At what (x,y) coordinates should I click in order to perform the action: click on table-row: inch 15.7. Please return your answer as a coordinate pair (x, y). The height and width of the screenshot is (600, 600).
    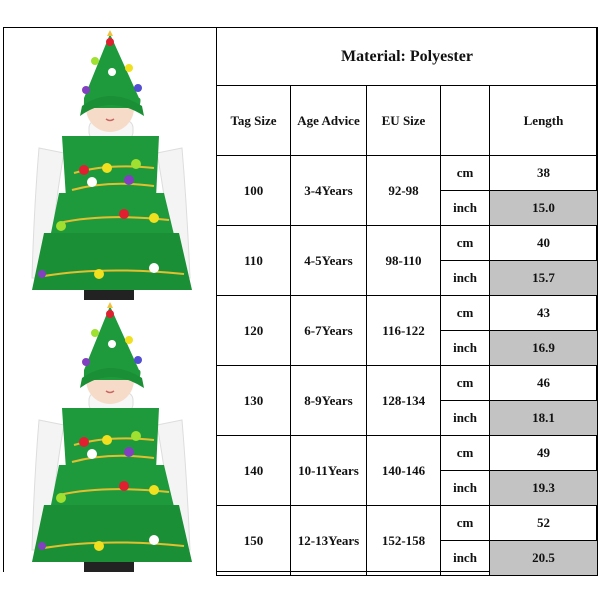
    Looking at the image, I should click on (407, 278).